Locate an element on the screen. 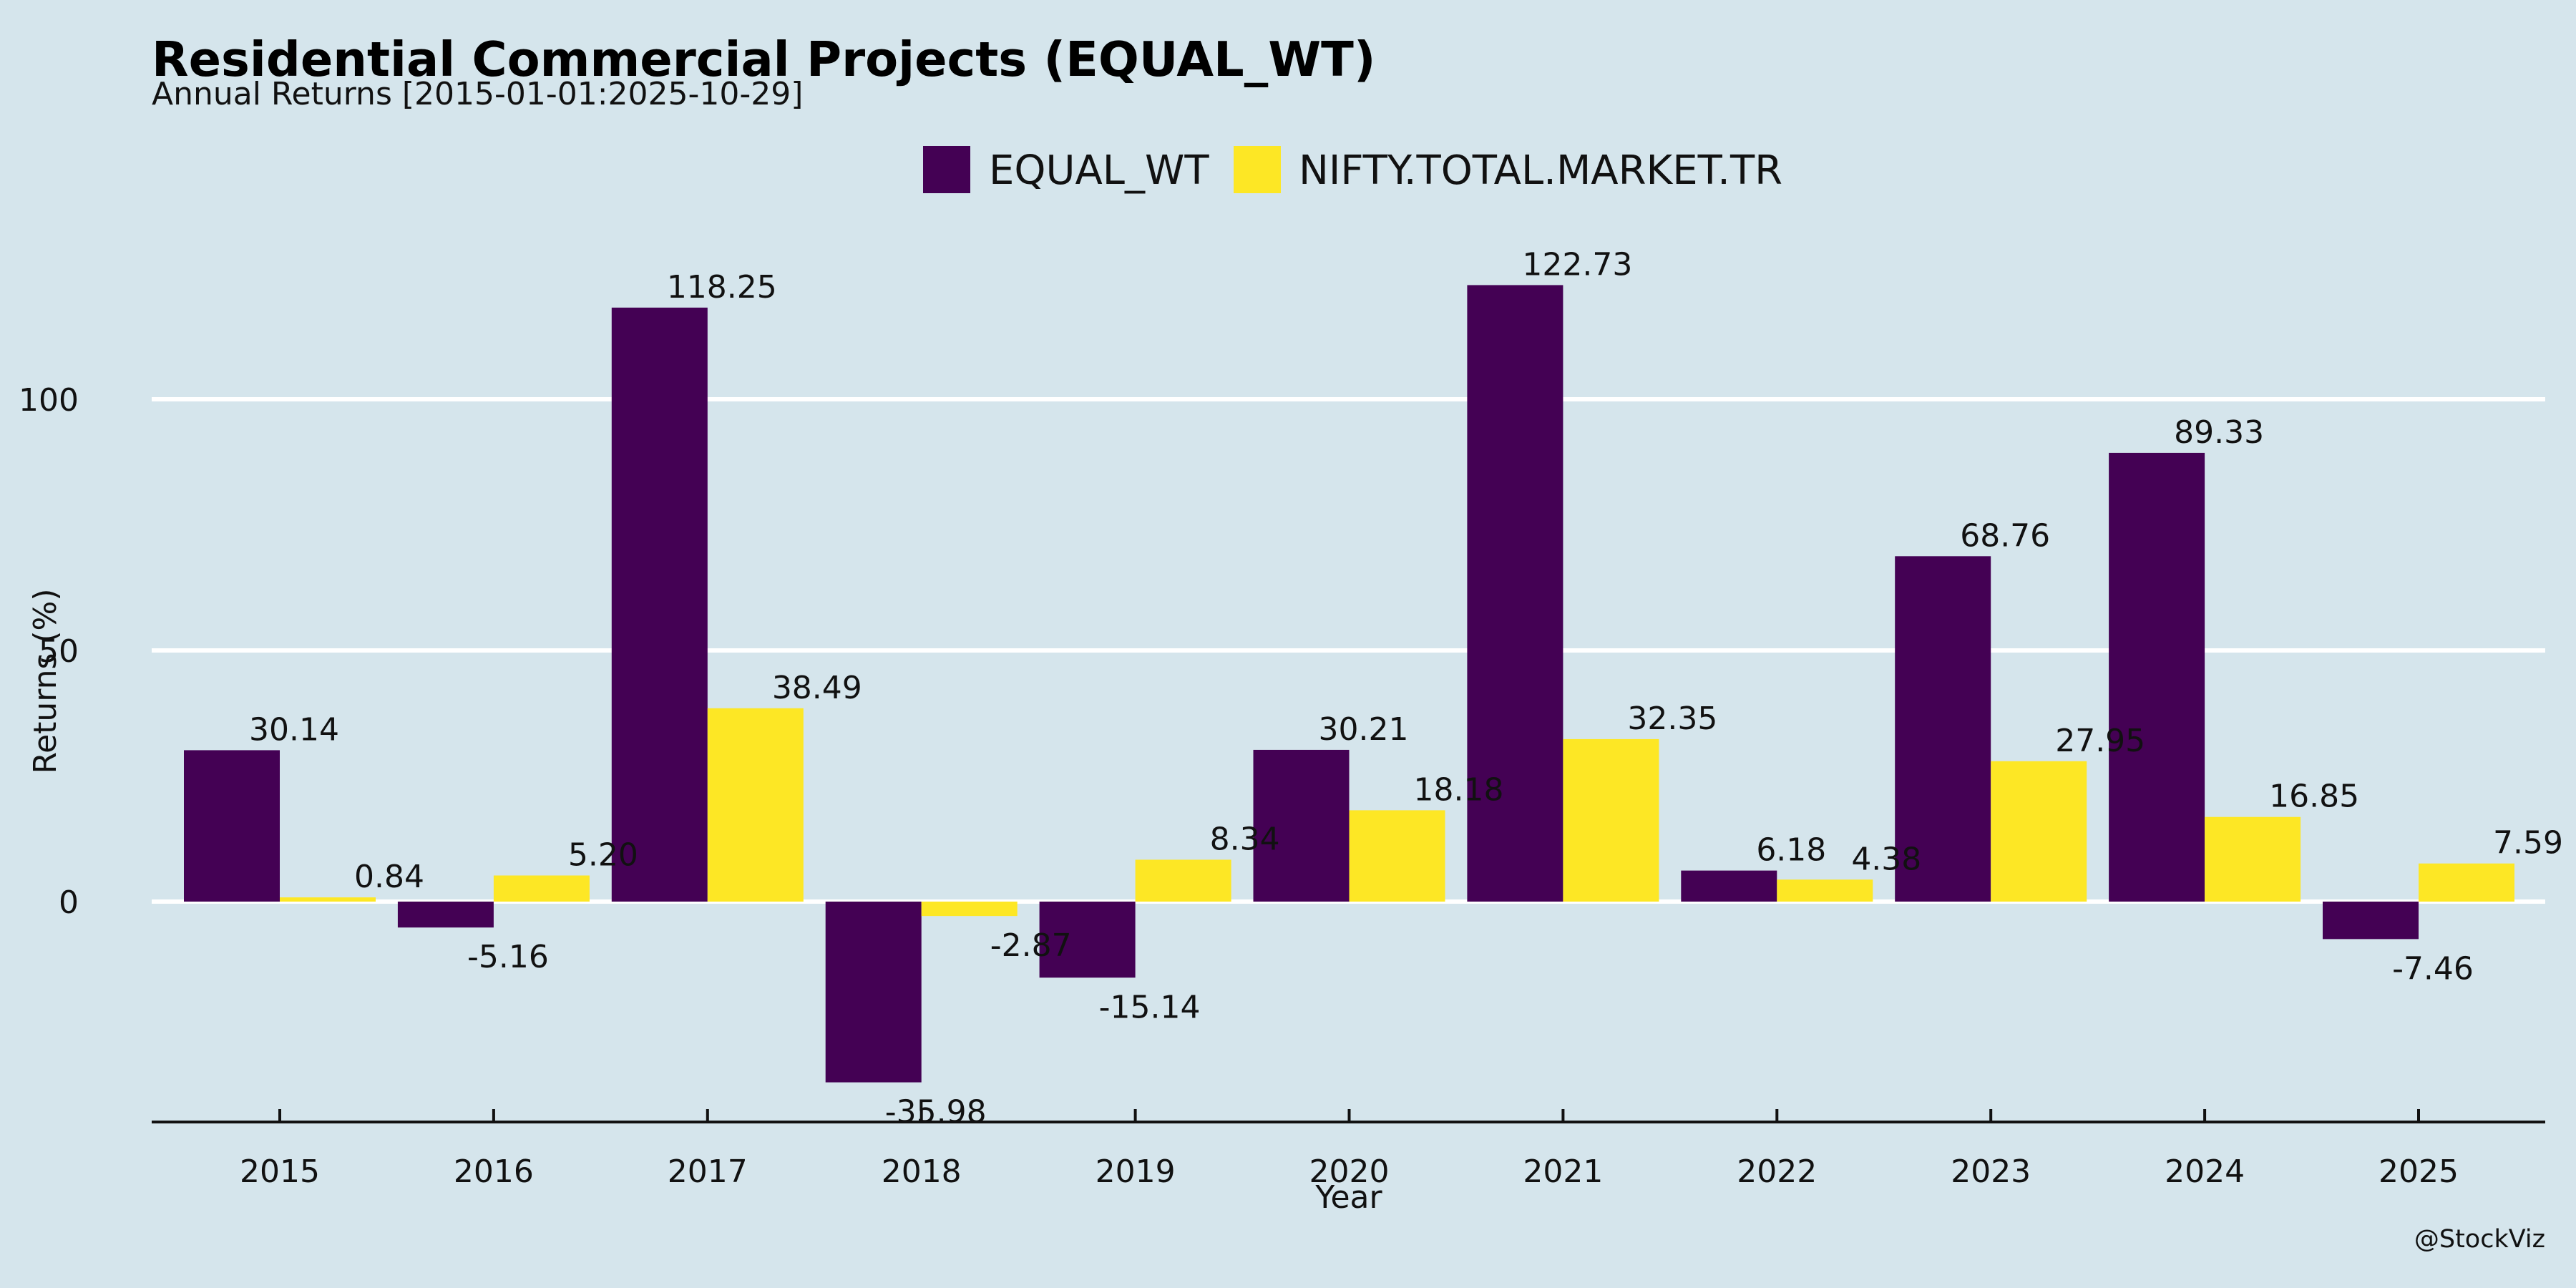 Image resolution: width=2576 pixels, height=1288 pixels. bar-equal-wt-2015 is located at coordinates (232, 826).